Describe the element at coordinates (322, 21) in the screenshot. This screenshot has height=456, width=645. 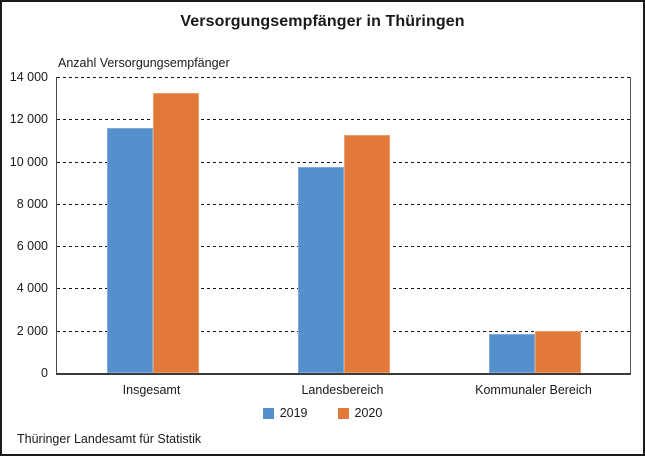
I see `chart-title: Versorgungsempfänger in Thüringen` at that location.